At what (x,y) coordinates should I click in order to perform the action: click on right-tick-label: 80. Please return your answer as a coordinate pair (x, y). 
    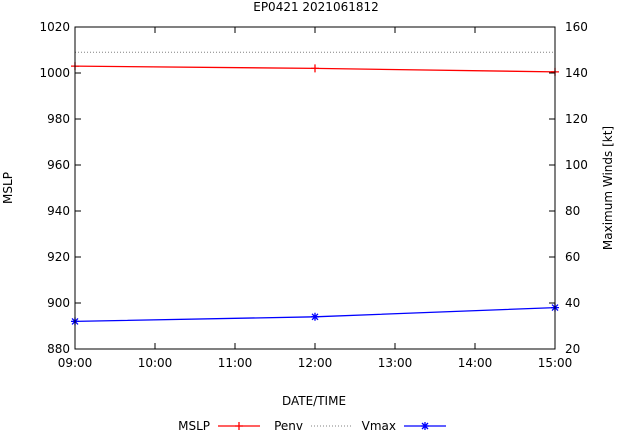
    Looking at the image, I should click on (572, 211).